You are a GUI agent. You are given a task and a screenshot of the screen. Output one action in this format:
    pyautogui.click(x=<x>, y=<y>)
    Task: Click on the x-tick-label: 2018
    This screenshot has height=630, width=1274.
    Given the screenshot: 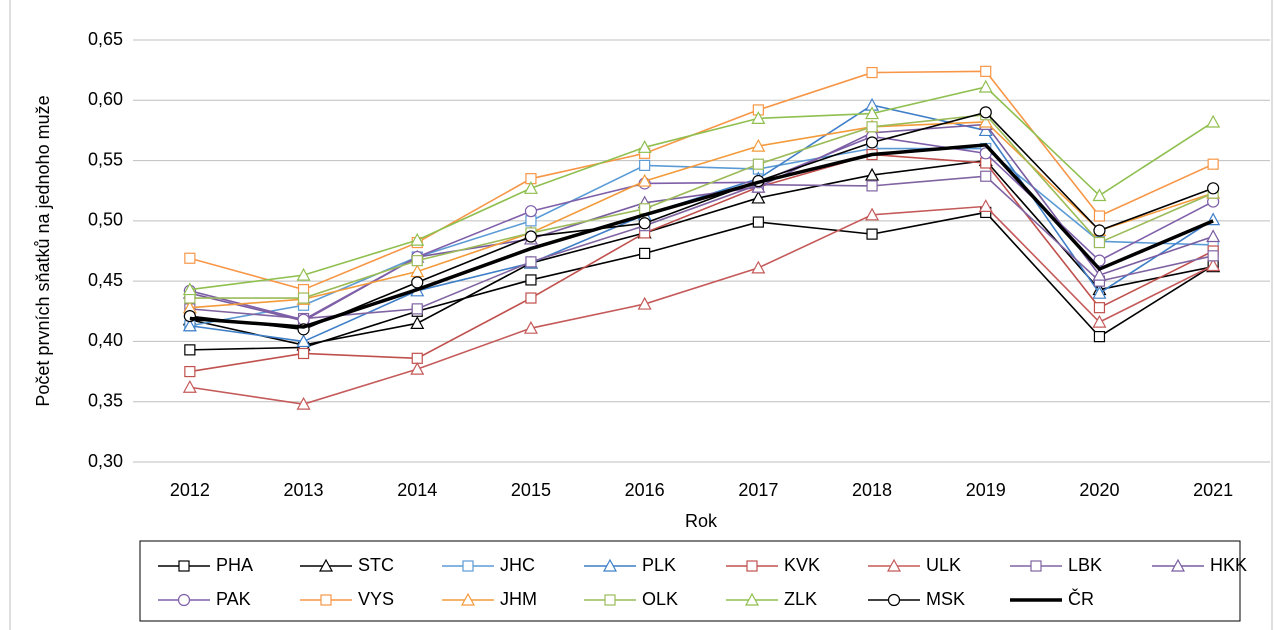 What is the action you would take?
    pyautogui.click(x=872, y=490)
    